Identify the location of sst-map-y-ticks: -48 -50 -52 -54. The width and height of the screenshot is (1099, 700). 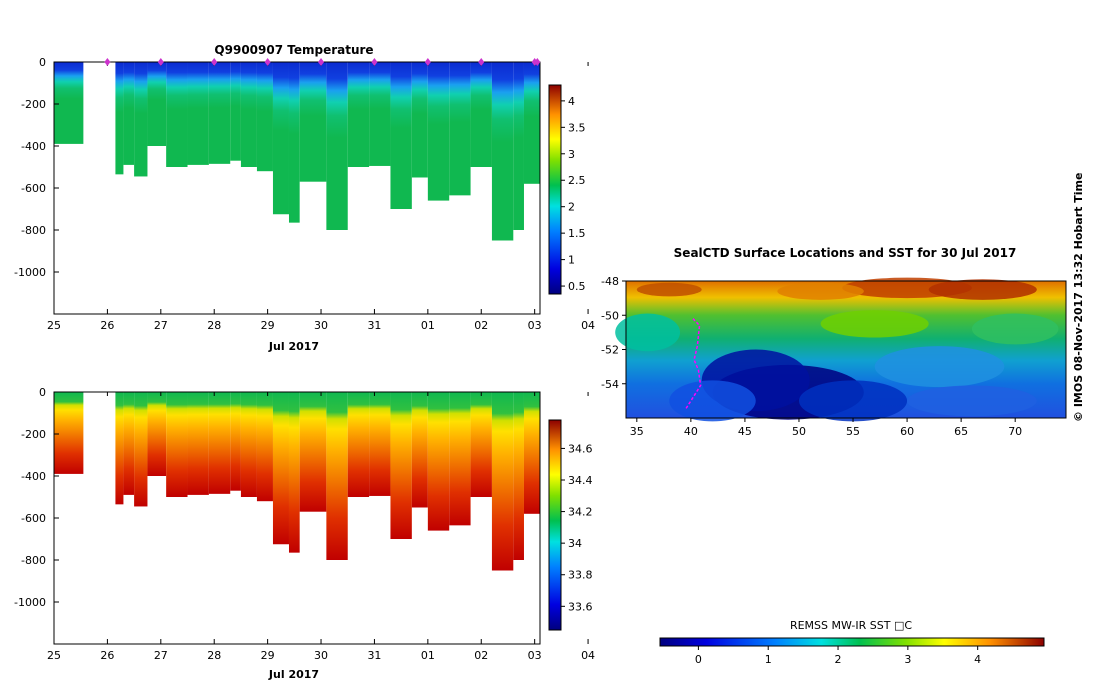
(613, 333).